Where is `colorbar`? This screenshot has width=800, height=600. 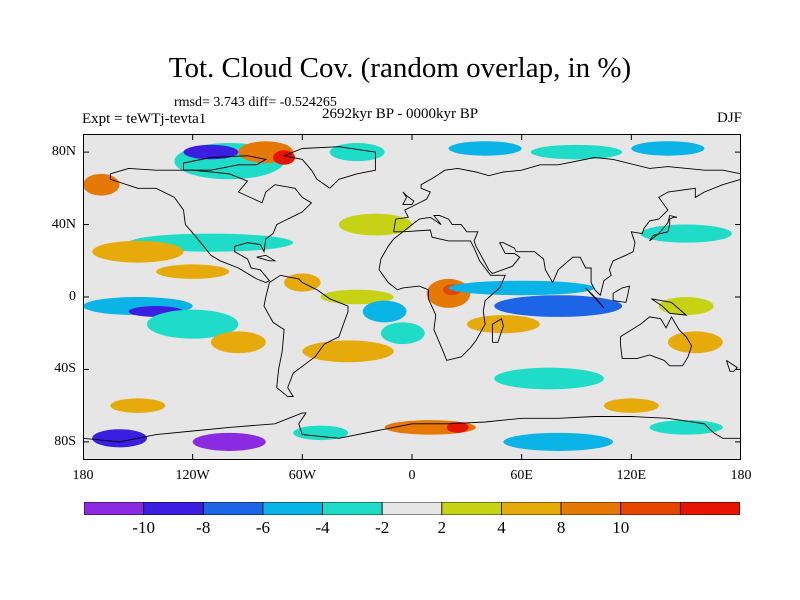 colorbar is located at coordinates (412, 508).